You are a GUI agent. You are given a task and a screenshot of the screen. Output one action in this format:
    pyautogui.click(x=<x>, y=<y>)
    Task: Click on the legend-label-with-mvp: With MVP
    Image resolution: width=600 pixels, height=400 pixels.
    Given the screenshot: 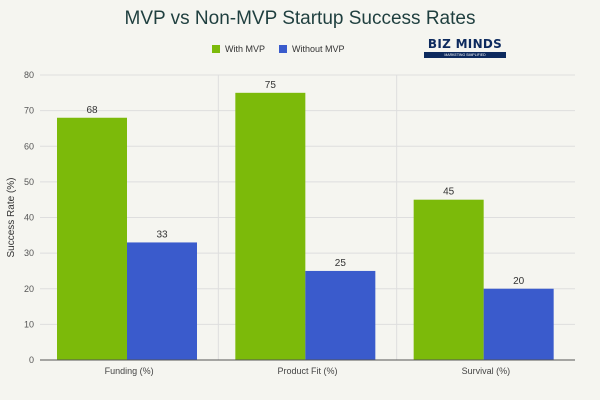 What is the action you would take?
    pyautogui.click(x=245, y=49)
    